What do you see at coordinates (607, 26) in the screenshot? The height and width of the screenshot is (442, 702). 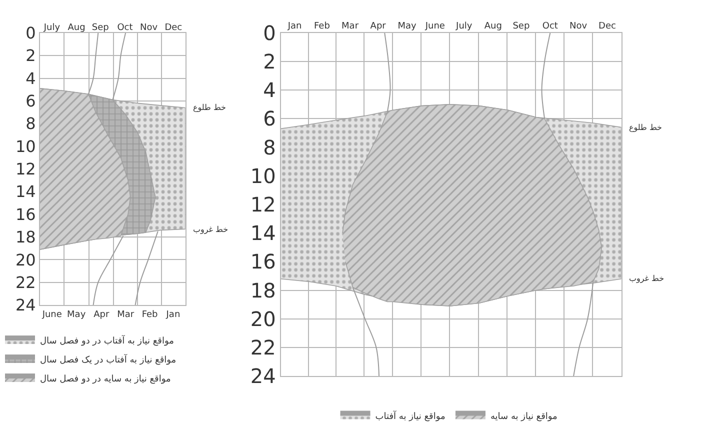 I see `x-tick-label: Dec` at bounding box center [607, 26].